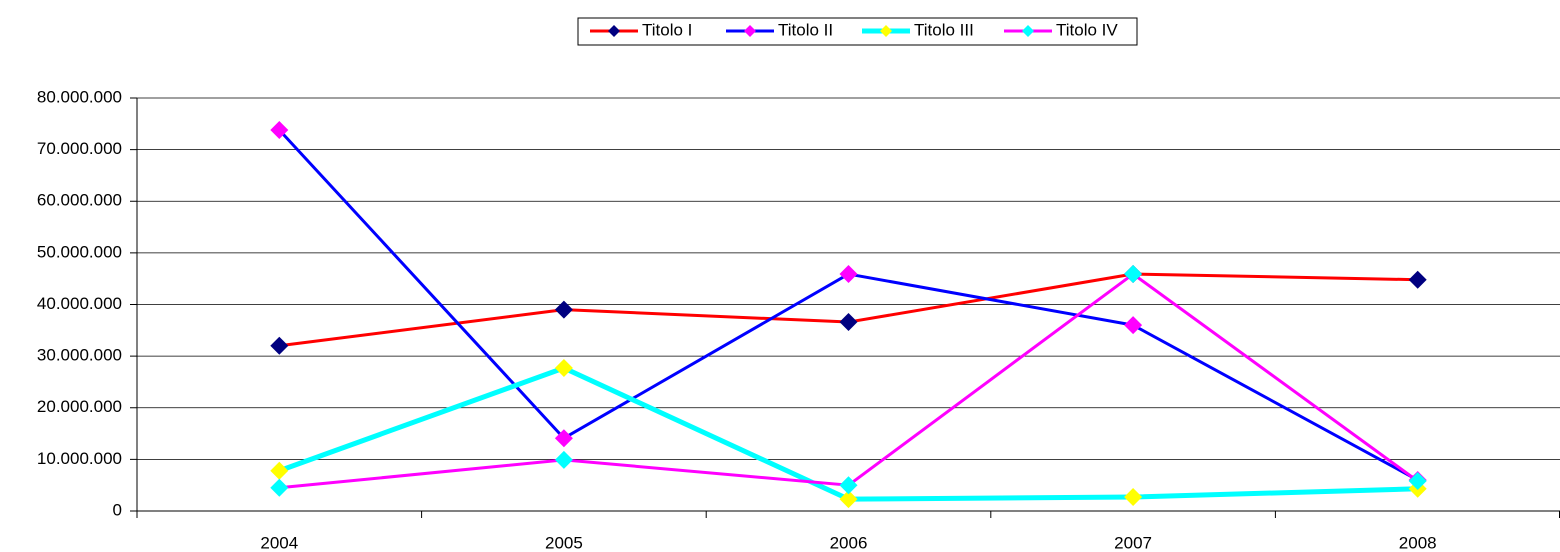  I want to click on y-tick-label: 50.000.000, so click(79, 251).